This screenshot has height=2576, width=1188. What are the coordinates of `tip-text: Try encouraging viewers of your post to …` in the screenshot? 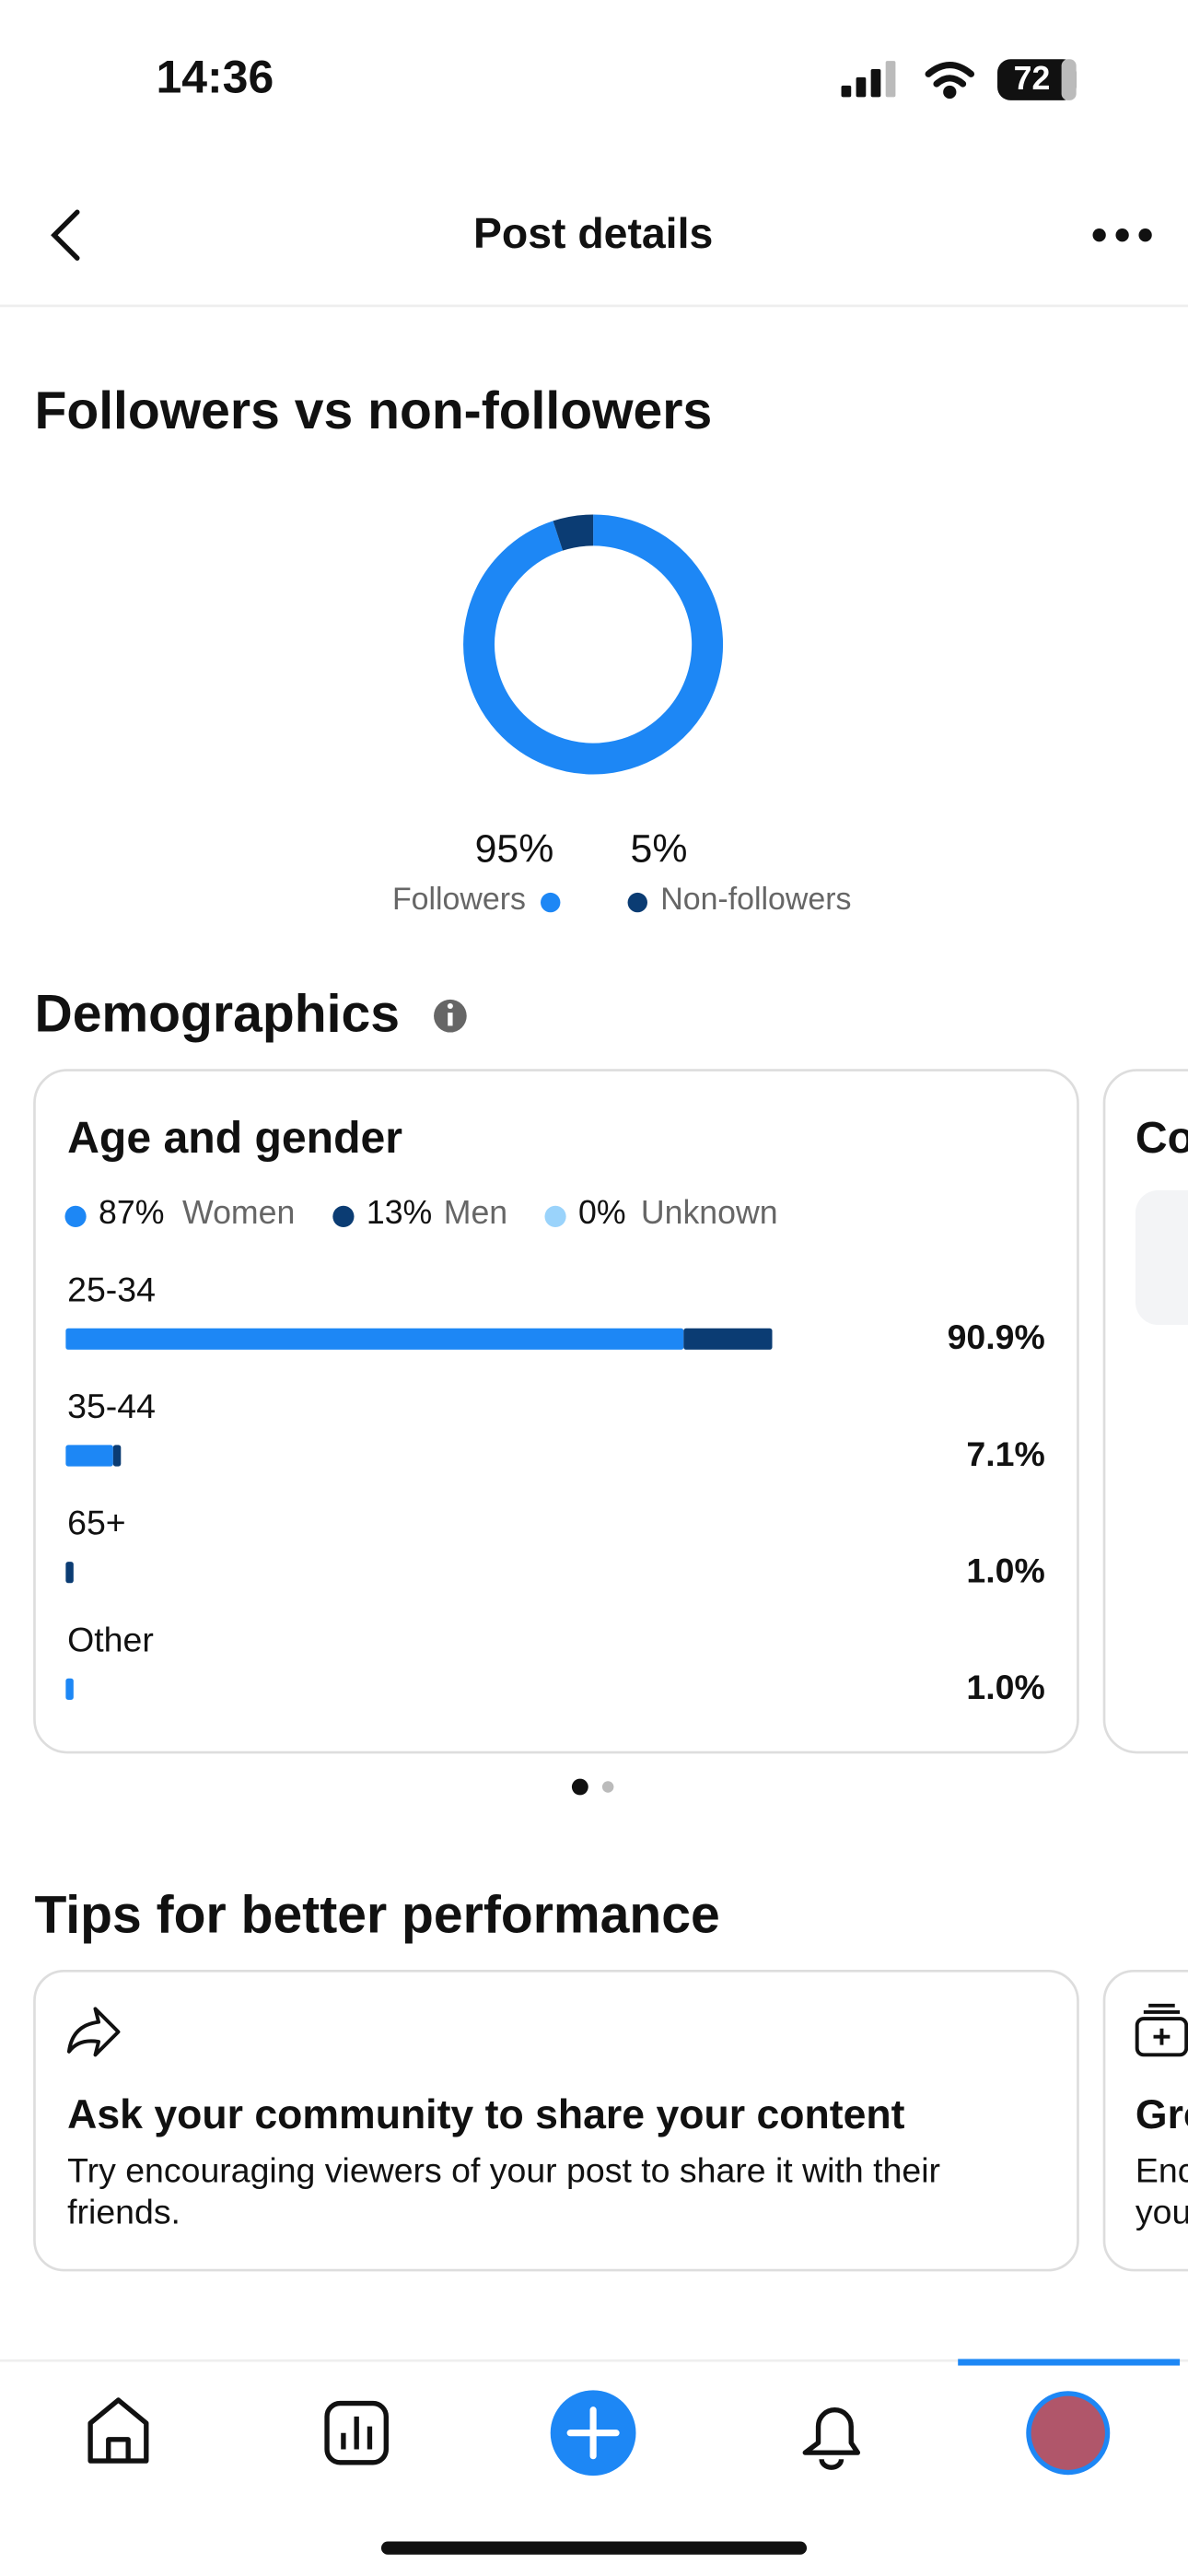 It's located at (503, 2170).